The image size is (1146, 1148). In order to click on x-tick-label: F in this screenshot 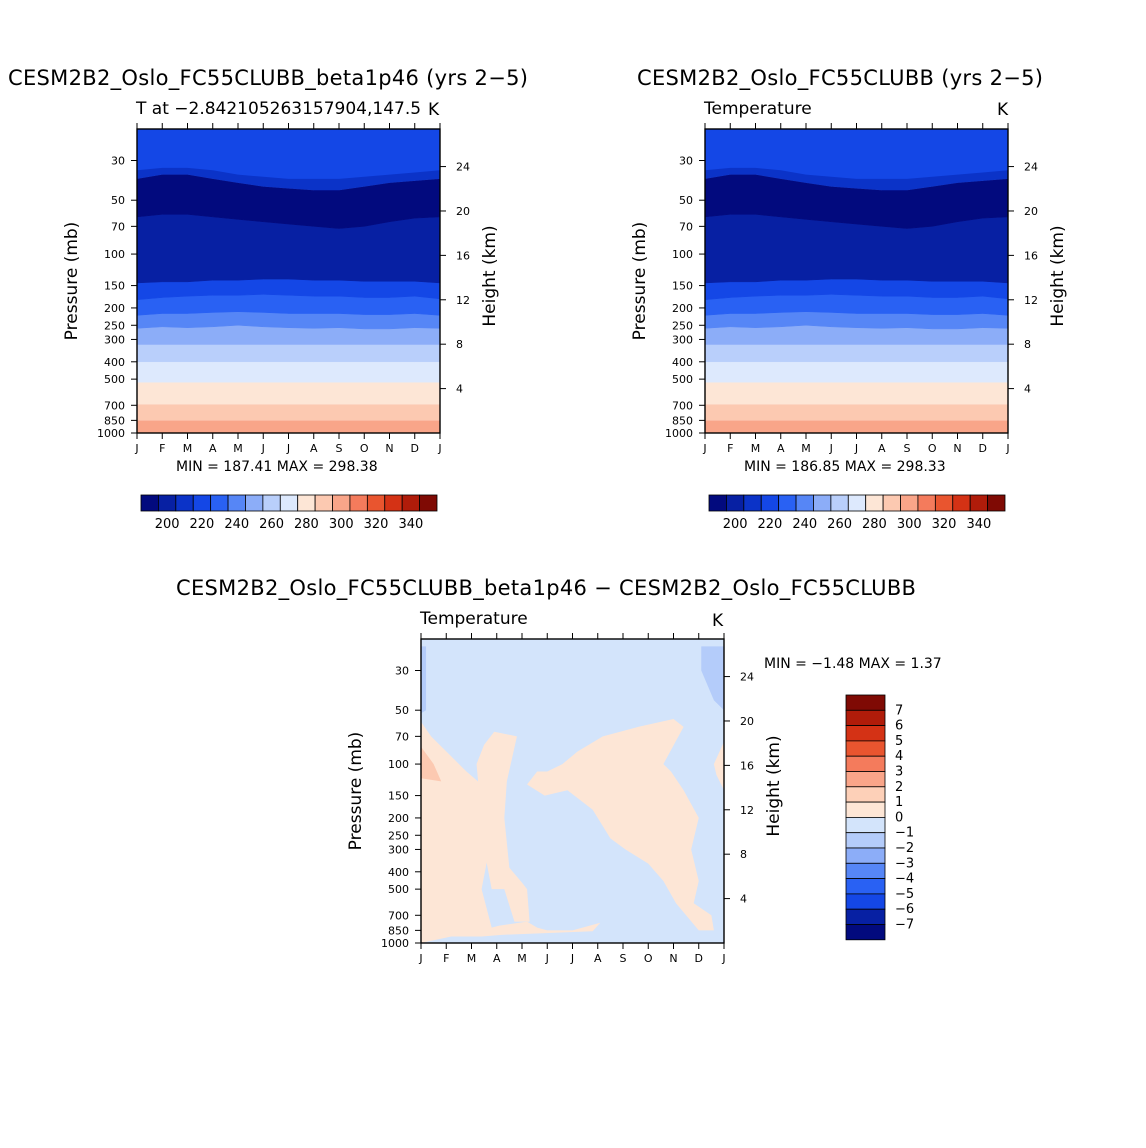, I will do `click(730, 448)`.